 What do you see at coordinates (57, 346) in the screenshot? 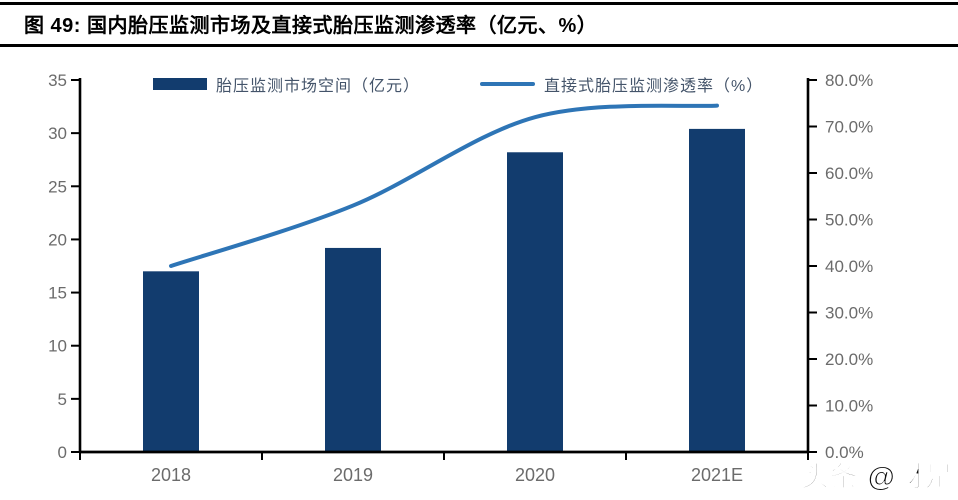
I see `left-axis-tick-label: 10` at bounding box center [57, 346].